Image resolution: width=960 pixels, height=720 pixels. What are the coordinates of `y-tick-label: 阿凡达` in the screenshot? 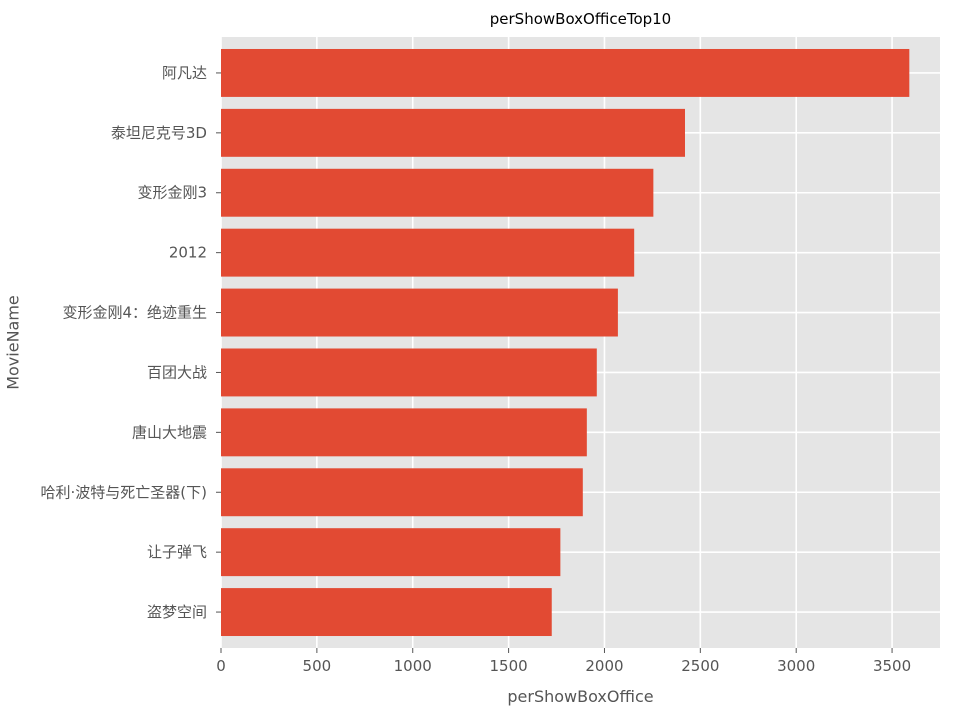 It's located at (184, 73).